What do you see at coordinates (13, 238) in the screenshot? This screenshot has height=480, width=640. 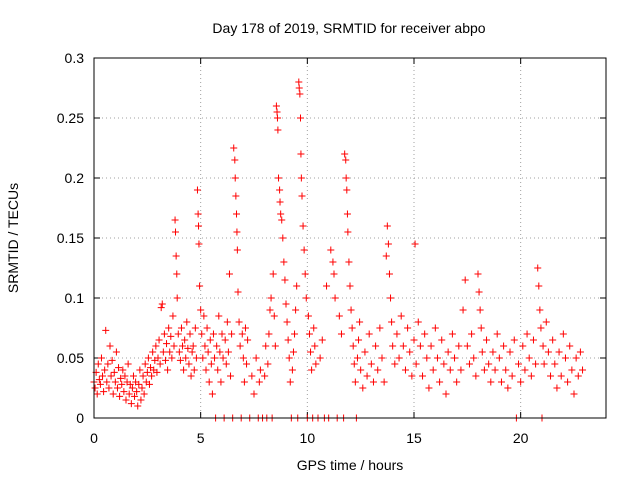 I see `y-axis-label: SRMTID / TECUs` at bounding box center [13, 238].